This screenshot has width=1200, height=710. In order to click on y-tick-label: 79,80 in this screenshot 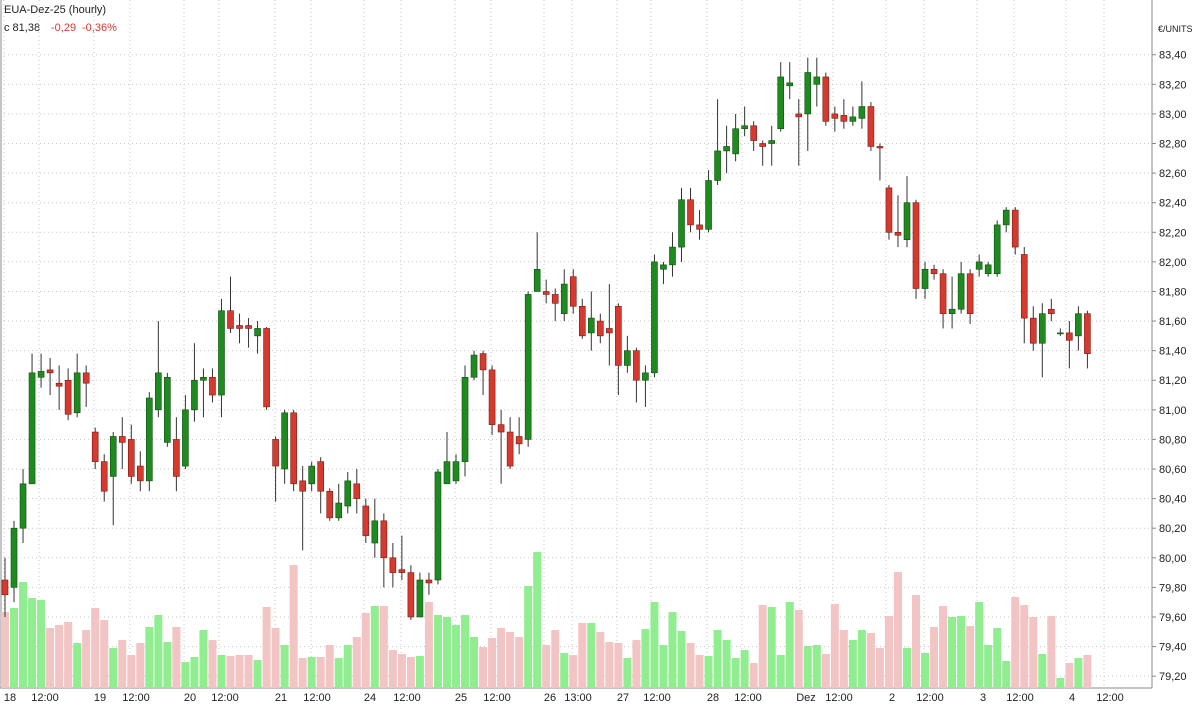, I will do `click(1173, 588)`.